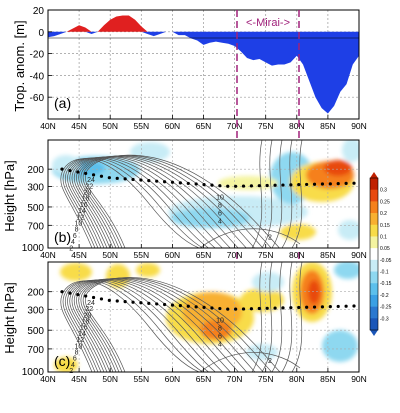 The image size is (400, 413). Describe the element at coordinates (41, 55) in the screenshot. I see `panel-a-y-ticks: 20 0 -20 -40 -60` at that location.